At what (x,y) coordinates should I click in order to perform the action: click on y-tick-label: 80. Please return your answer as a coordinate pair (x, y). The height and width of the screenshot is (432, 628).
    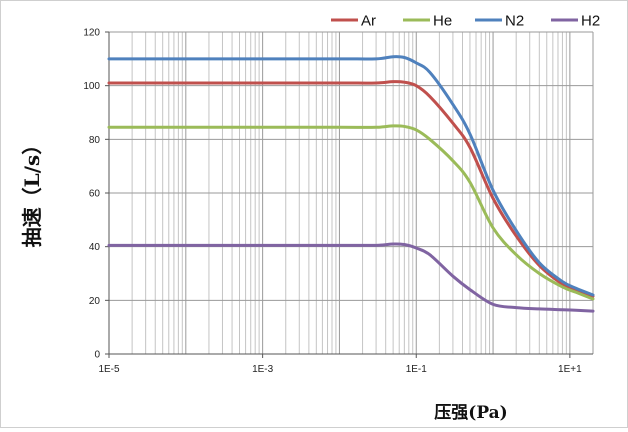
    Looking at the image, I should click on (95, 140).